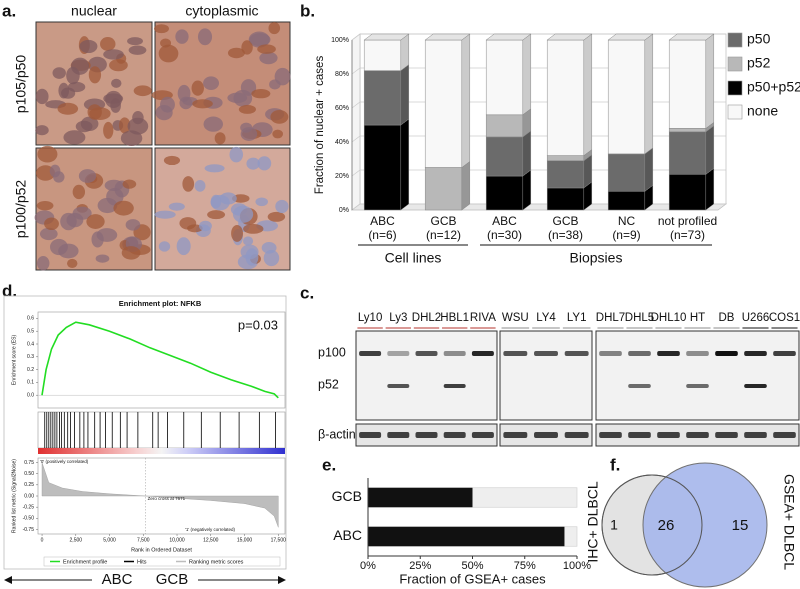  I want to click on x-tick-label: 0, so click(42, 540).